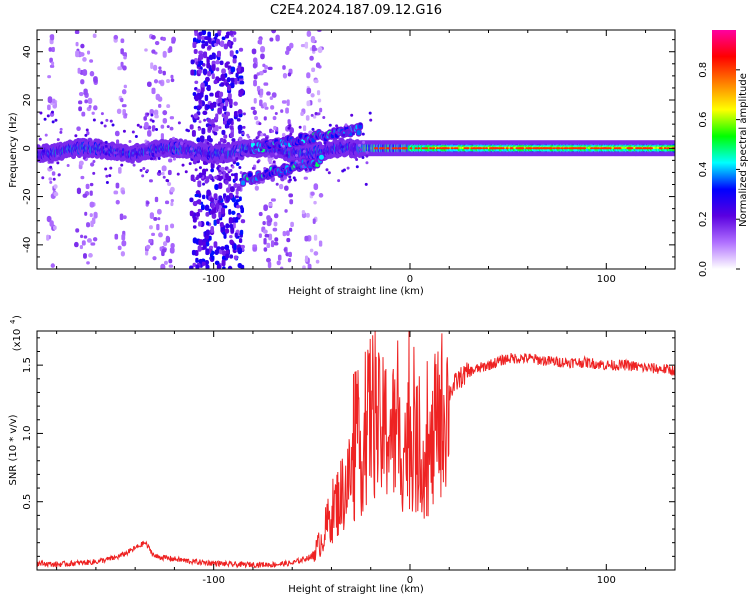  I want to click on snr-multiplier-close: ), so click(17, 317).